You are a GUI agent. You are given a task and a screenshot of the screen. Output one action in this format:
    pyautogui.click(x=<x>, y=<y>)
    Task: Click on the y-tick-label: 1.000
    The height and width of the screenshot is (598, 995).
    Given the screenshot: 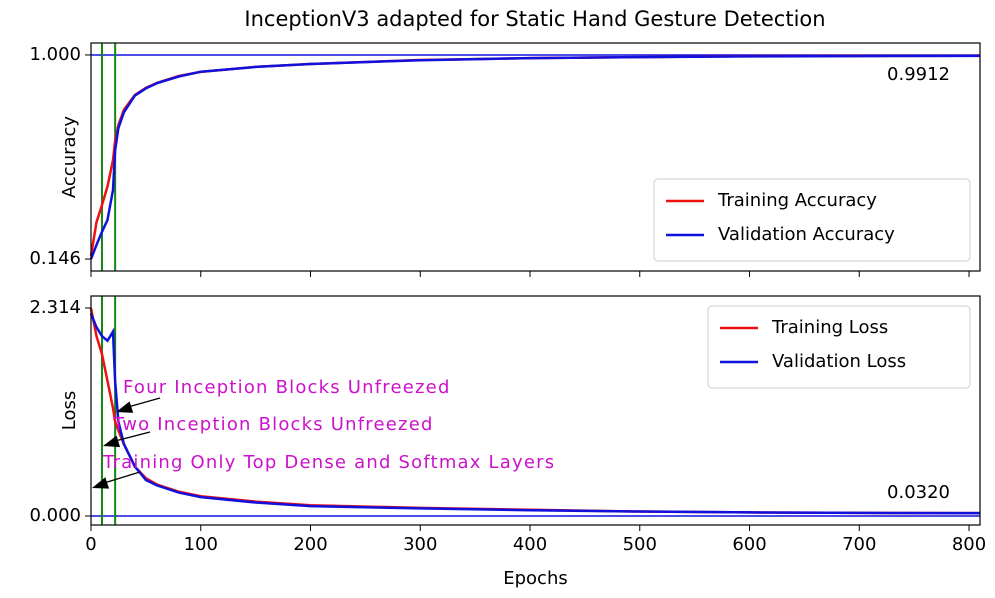 What is the action you would take?
    pyautogui.click(x=55, y=54)
    